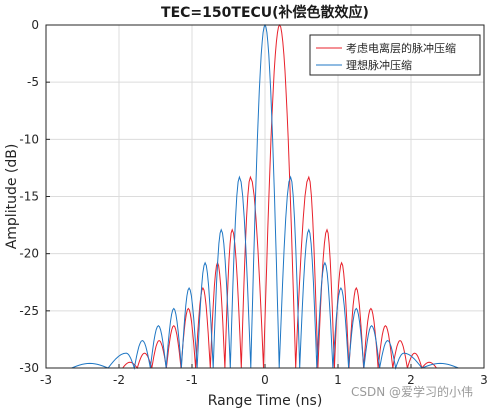  What do you see at coordinates (29, 139) in the screenshot?
I see `y-tick-label: -10` at bounding box center [29, 139].